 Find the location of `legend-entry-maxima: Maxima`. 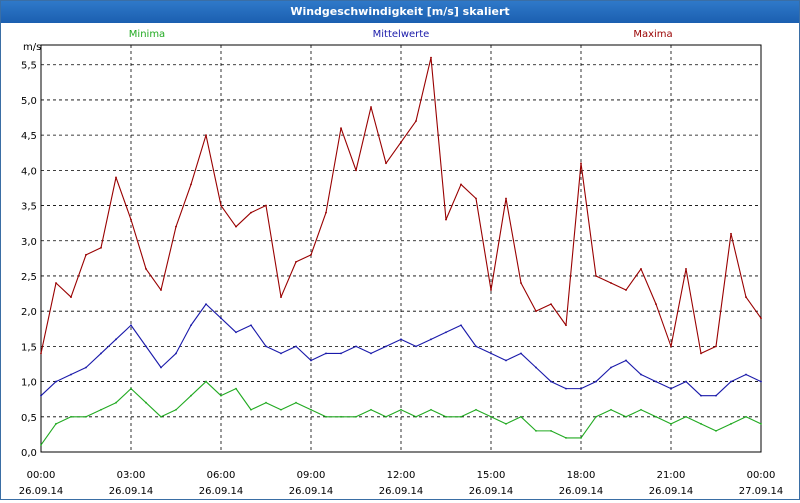

legend-entry-maxima: Maxima is located at coordinates (652, 34).